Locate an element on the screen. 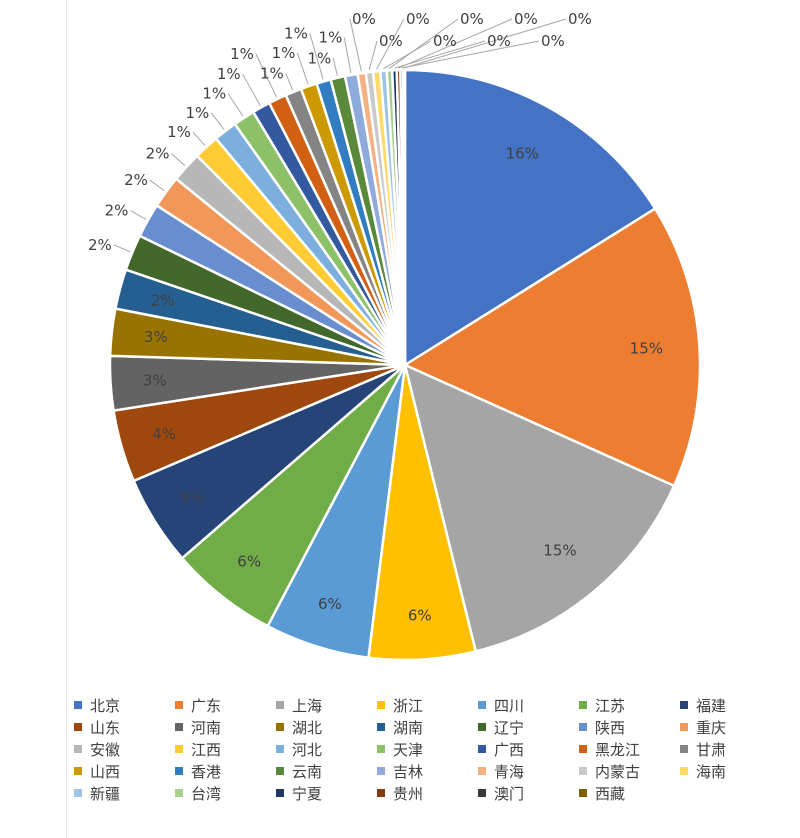 The height and width of the screenshot is (838, 800). legend-item: 河北 is located at coordinates (322, 749).